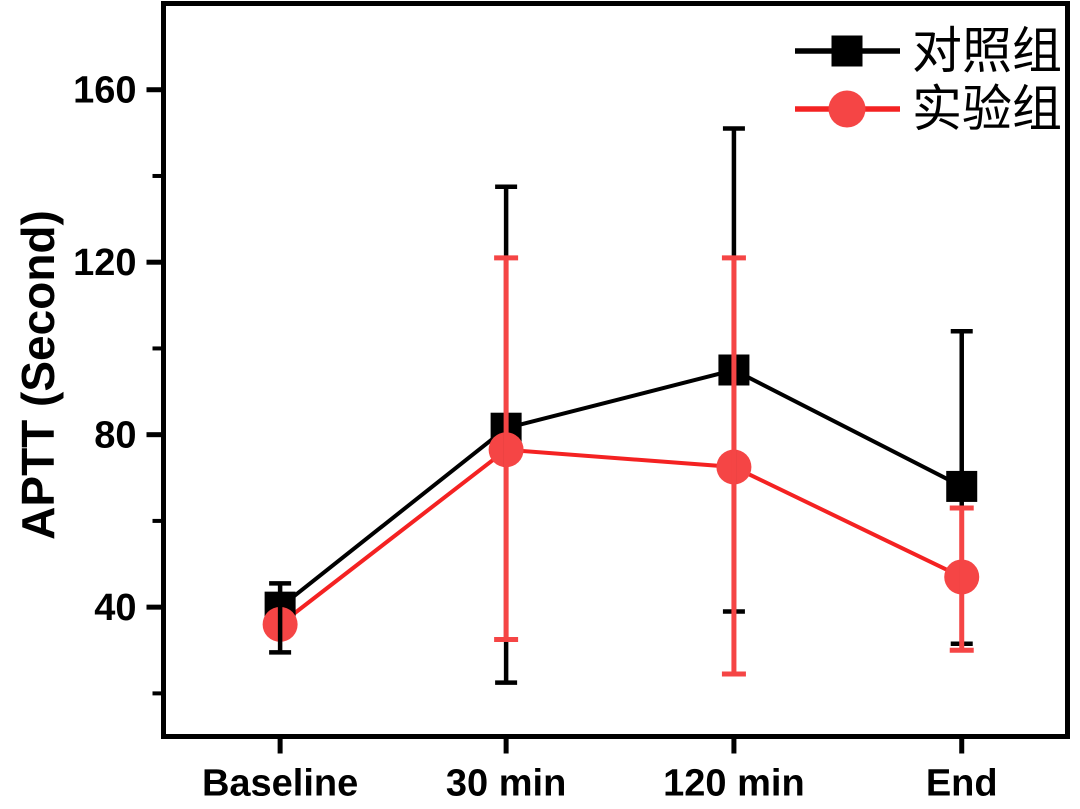  I want to click on legend-experimental-group-marker, so click(847, 109).